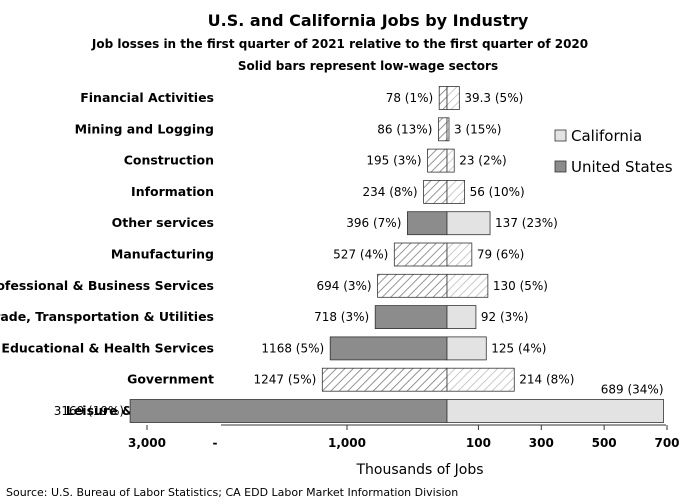 Image resolution: width=691 pixels, height=504 pixels. What do you see at coordinates (285, 380) in the screenshot?
I see `data-label-united-states: 1247 (5%)` at bounding box center [285, 380].